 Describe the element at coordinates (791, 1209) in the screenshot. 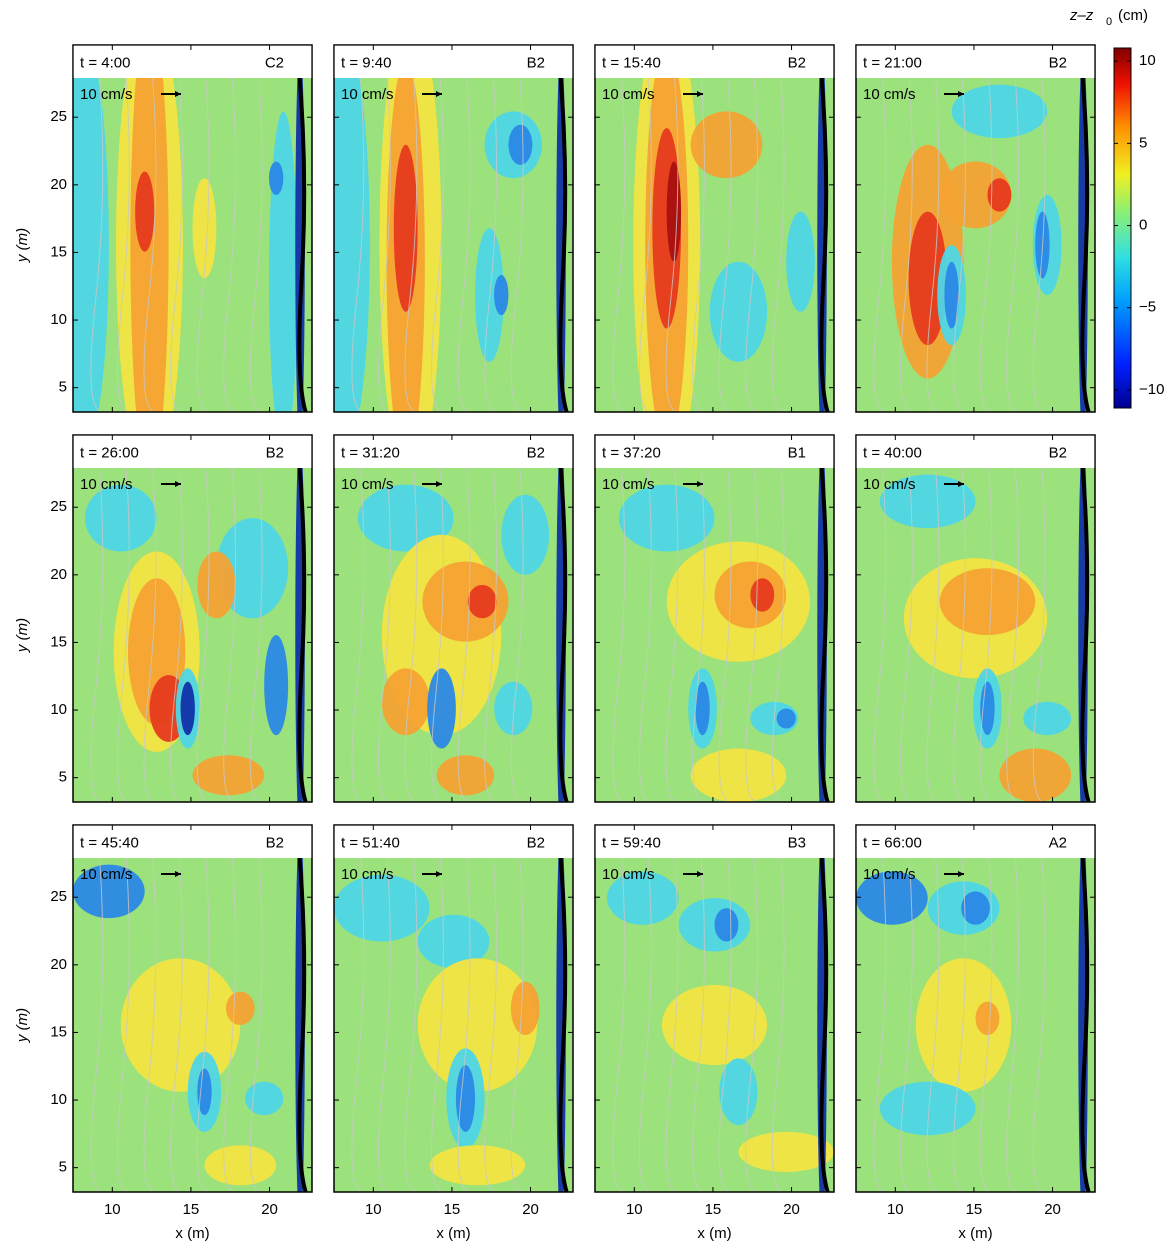

I see `x-tick-label: 20` at that location.